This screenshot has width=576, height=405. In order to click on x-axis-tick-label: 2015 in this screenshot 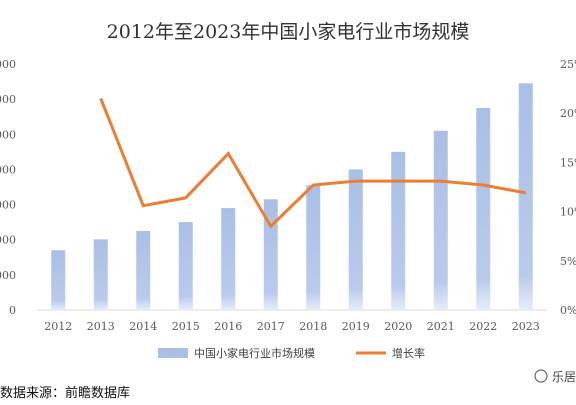, I will do `click(186, 326)`.